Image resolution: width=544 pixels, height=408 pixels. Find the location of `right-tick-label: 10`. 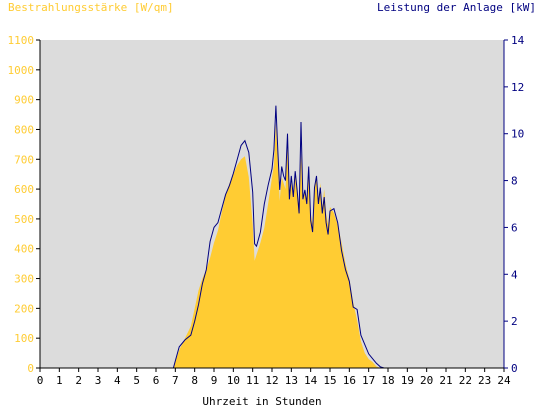

right-tick-label: 10 is located at coordinates (517, 134).